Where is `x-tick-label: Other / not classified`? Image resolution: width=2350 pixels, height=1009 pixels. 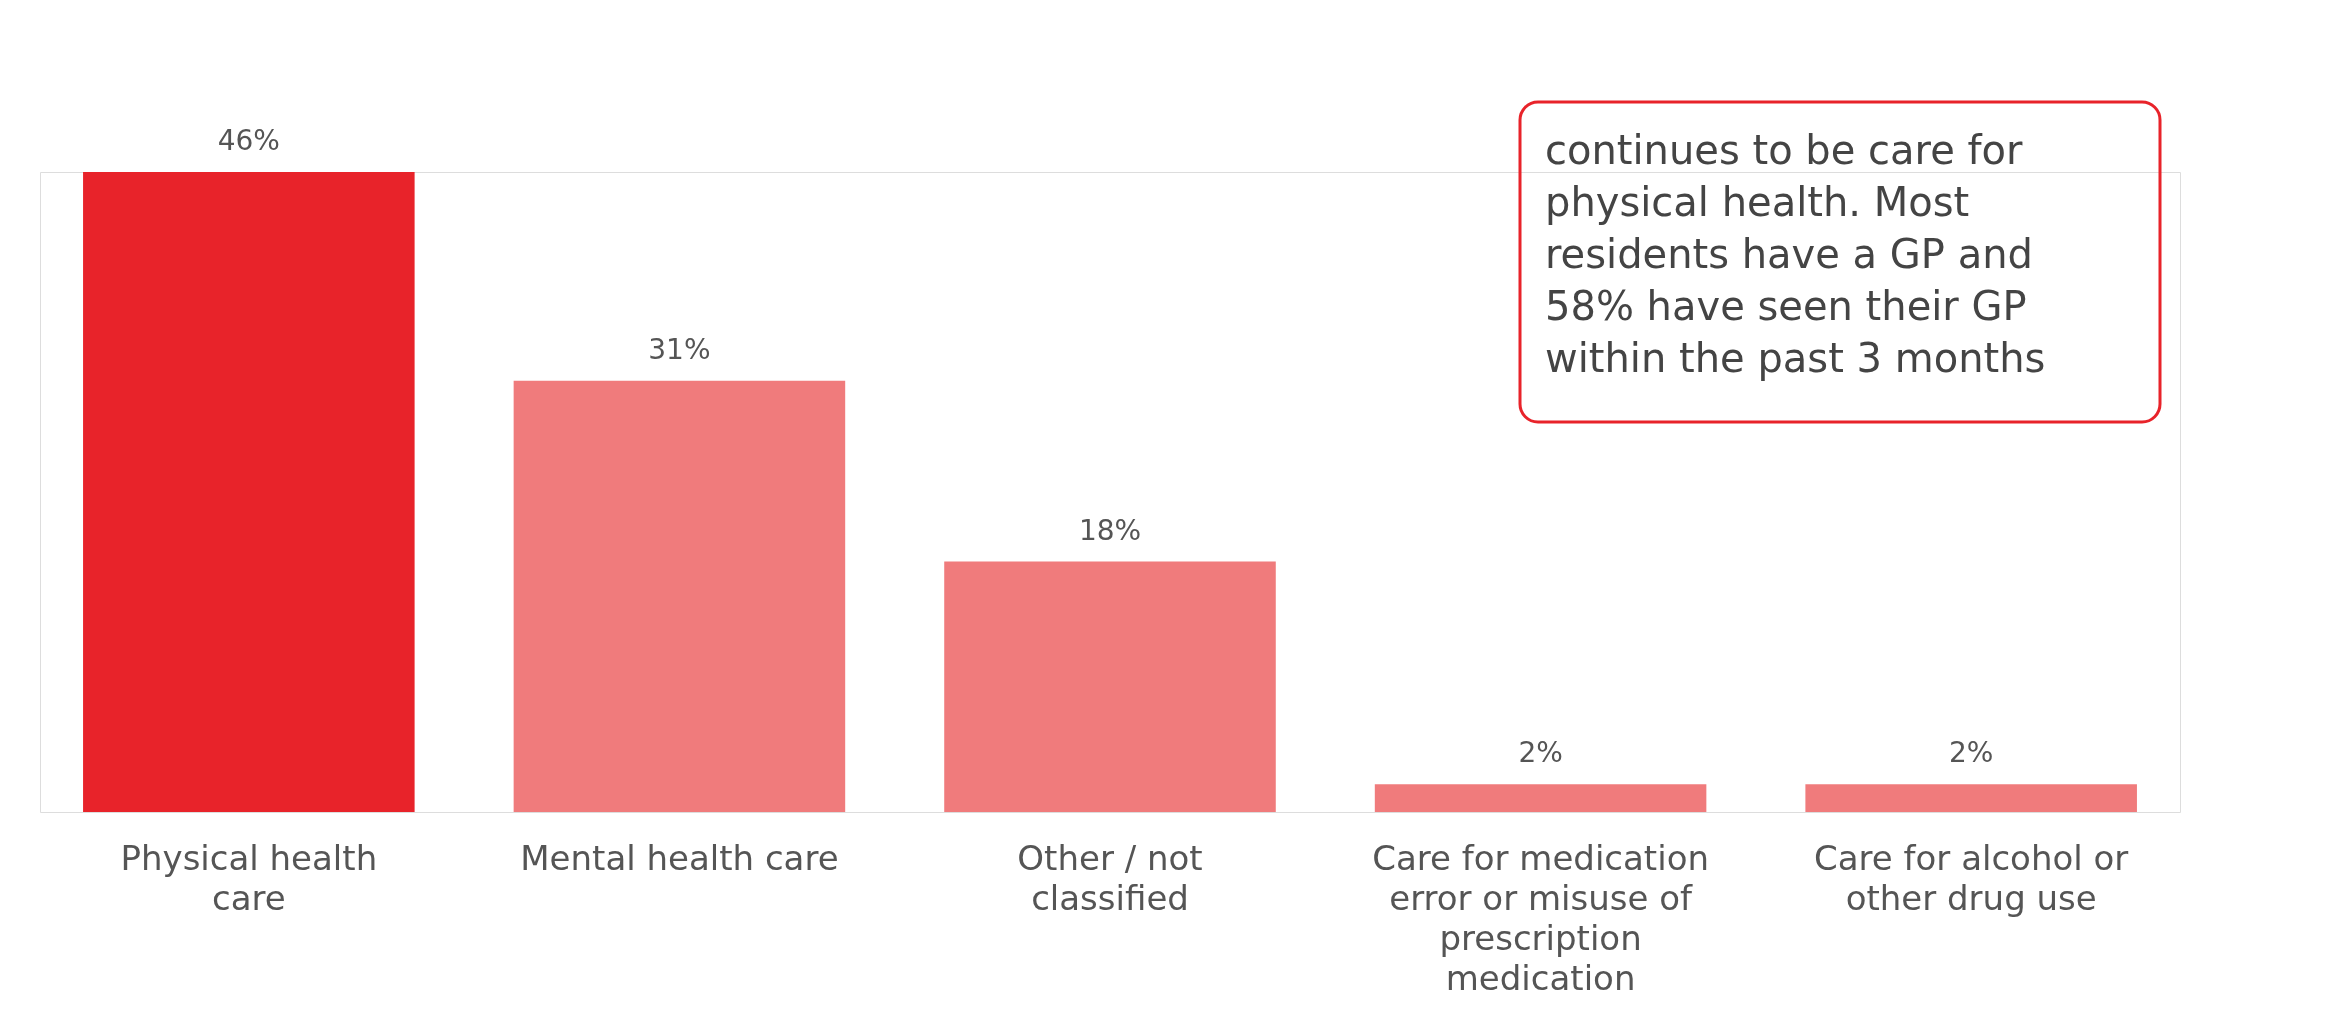
x-tick-label: Other / not classified is located at coordinates (1110, 877).